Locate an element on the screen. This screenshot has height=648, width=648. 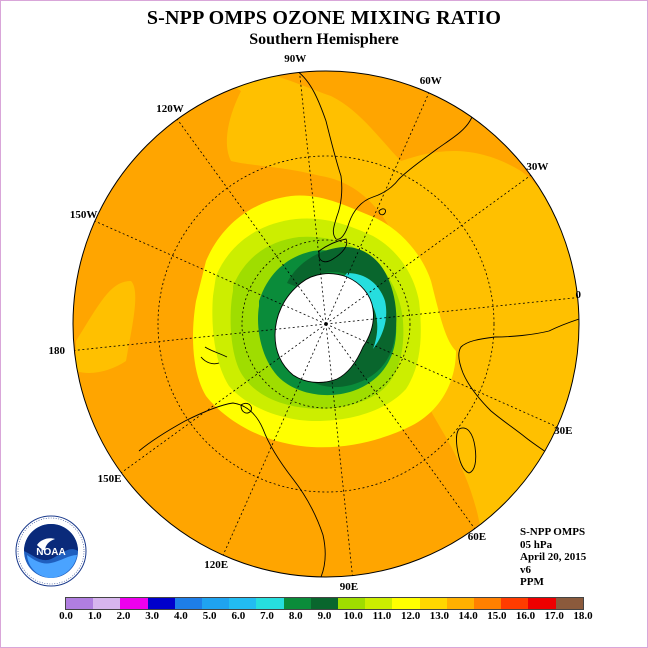
longitude-label: 90E is located at coordinates (349, 586).